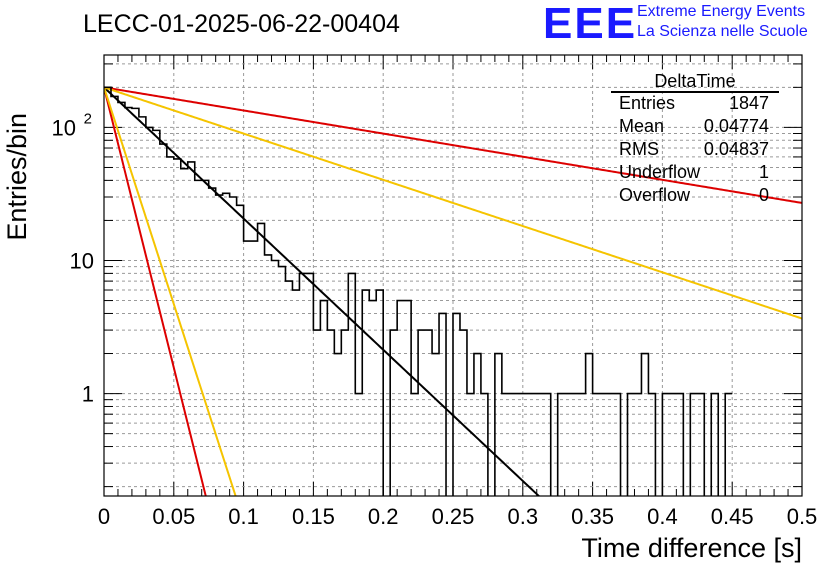 The width and height of the screenshot is (836, 572). Describe the element at coordinates (590, 24) in the screenshot. I see `eee-logo: EEE` at that location.